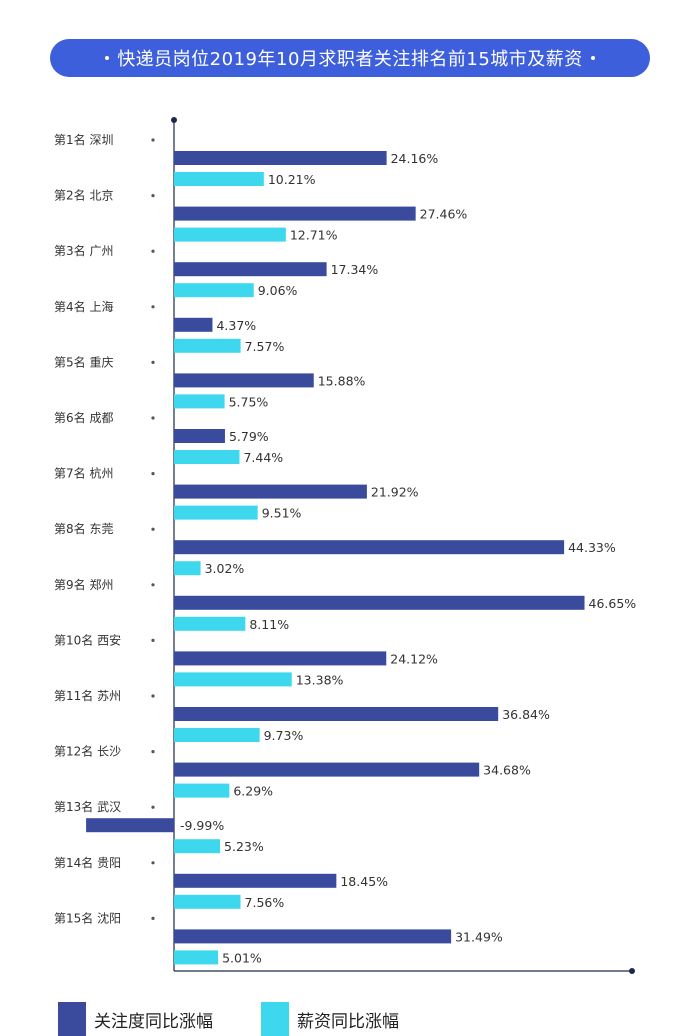 This screenshot has width=700, height=1036. Describe the element at coordinates (253, 791) in the screenshot. I see `salary-value-label: 6.29%` at that location.